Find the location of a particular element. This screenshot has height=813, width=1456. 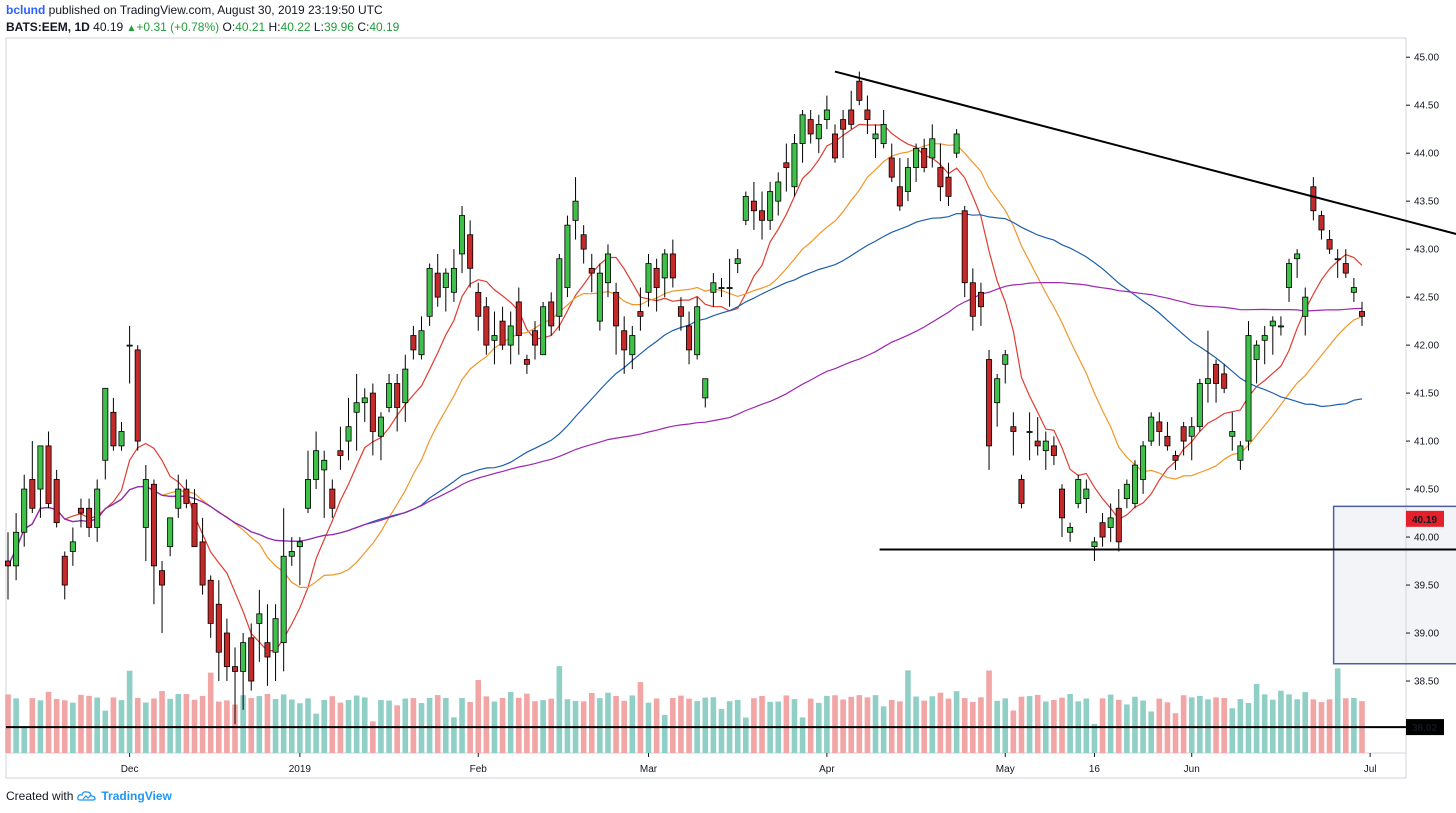

footer: Created with TradingView is located at coordinates (89, 796).